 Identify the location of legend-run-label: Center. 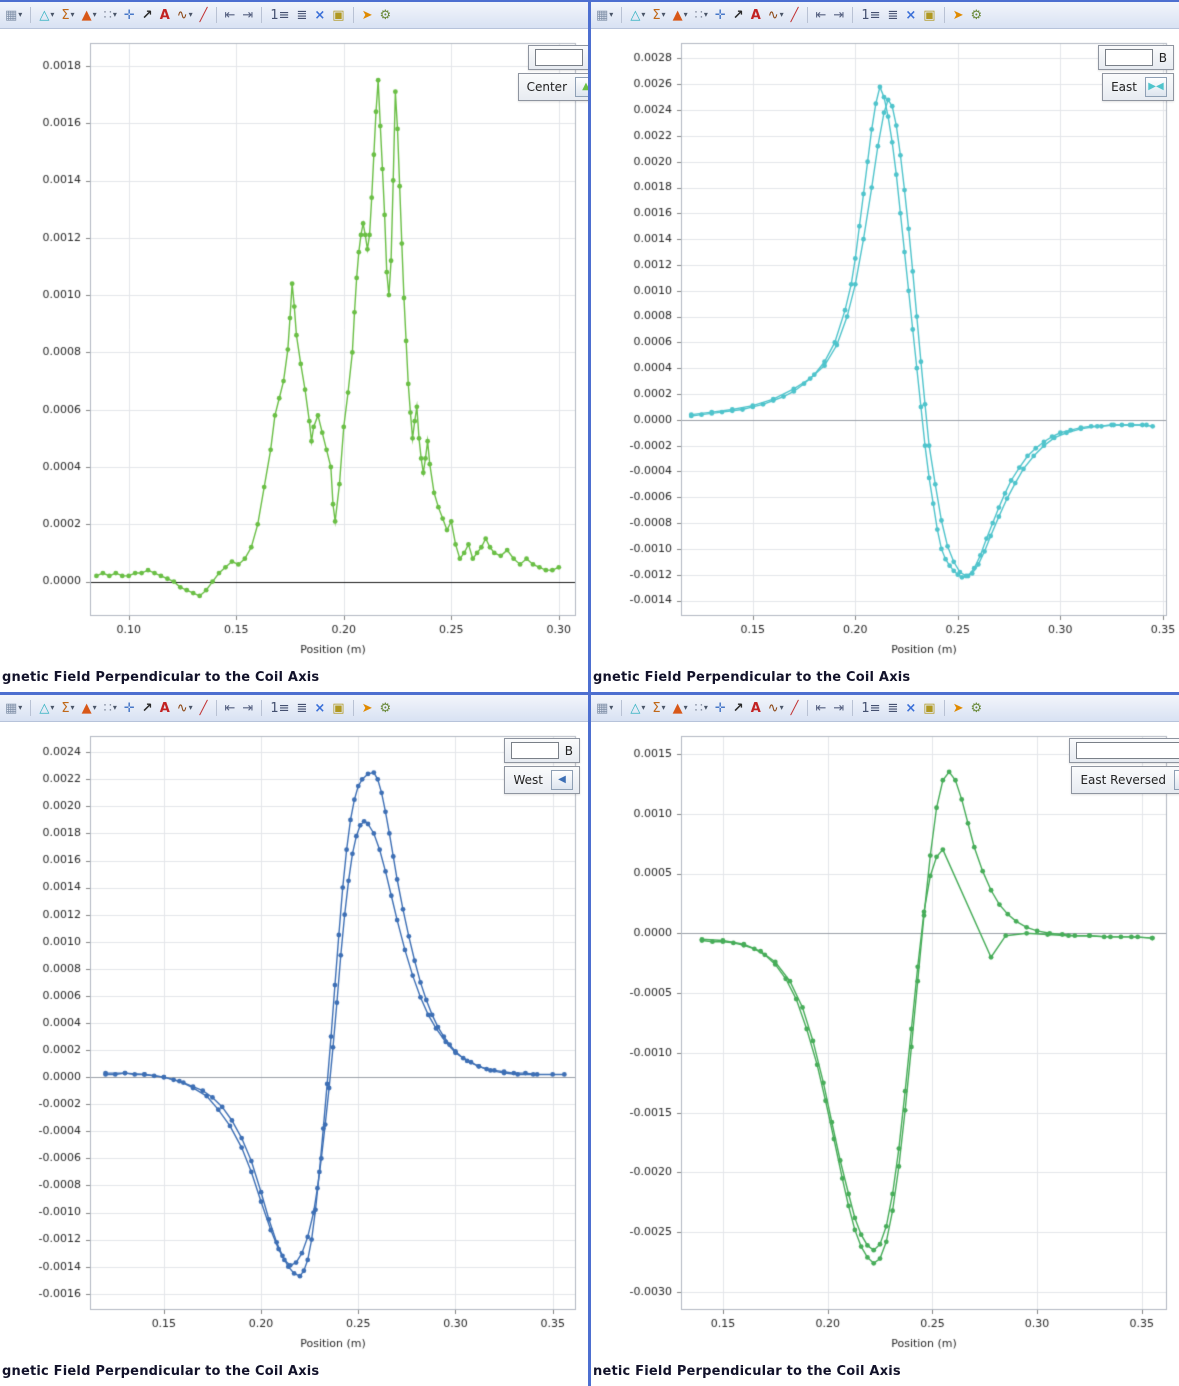
(546, 87).